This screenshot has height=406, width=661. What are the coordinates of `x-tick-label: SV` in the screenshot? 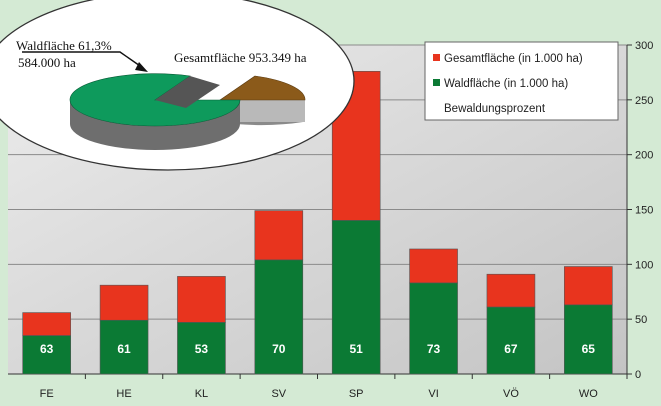 It's located at (278, 394).